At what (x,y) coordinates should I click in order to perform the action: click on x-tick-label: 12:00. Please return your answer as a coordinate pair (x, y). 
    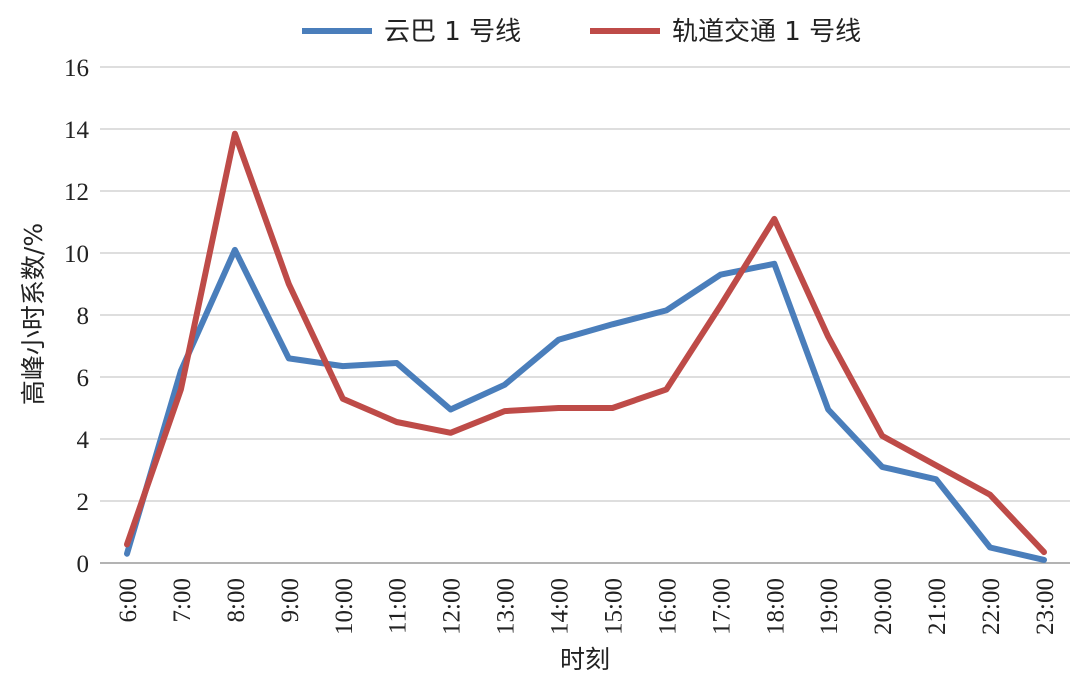
    Looking at the image, I should click on (452, 606).